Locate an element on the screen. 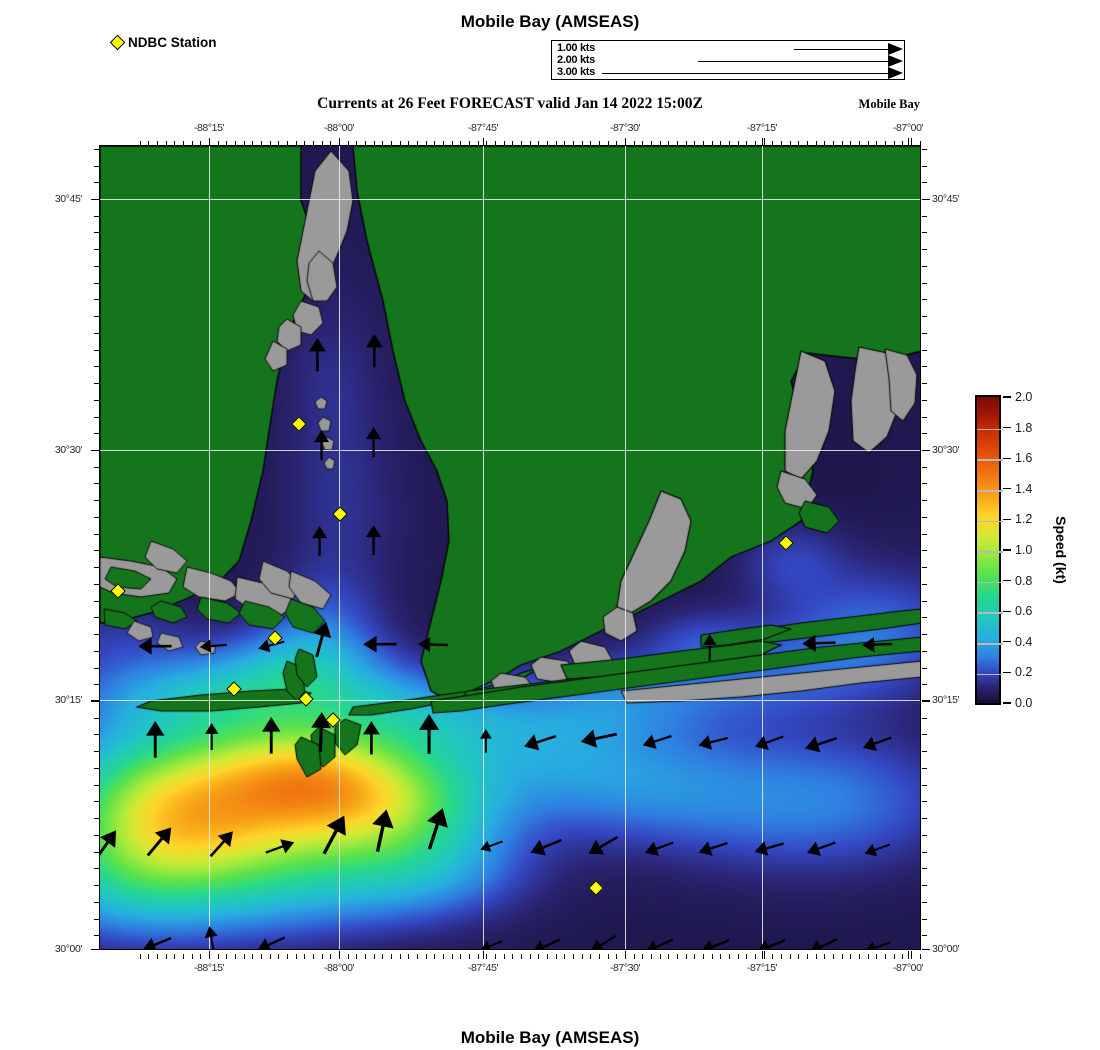  region-label: Mobile Bay is located at coordinates (889, 104).